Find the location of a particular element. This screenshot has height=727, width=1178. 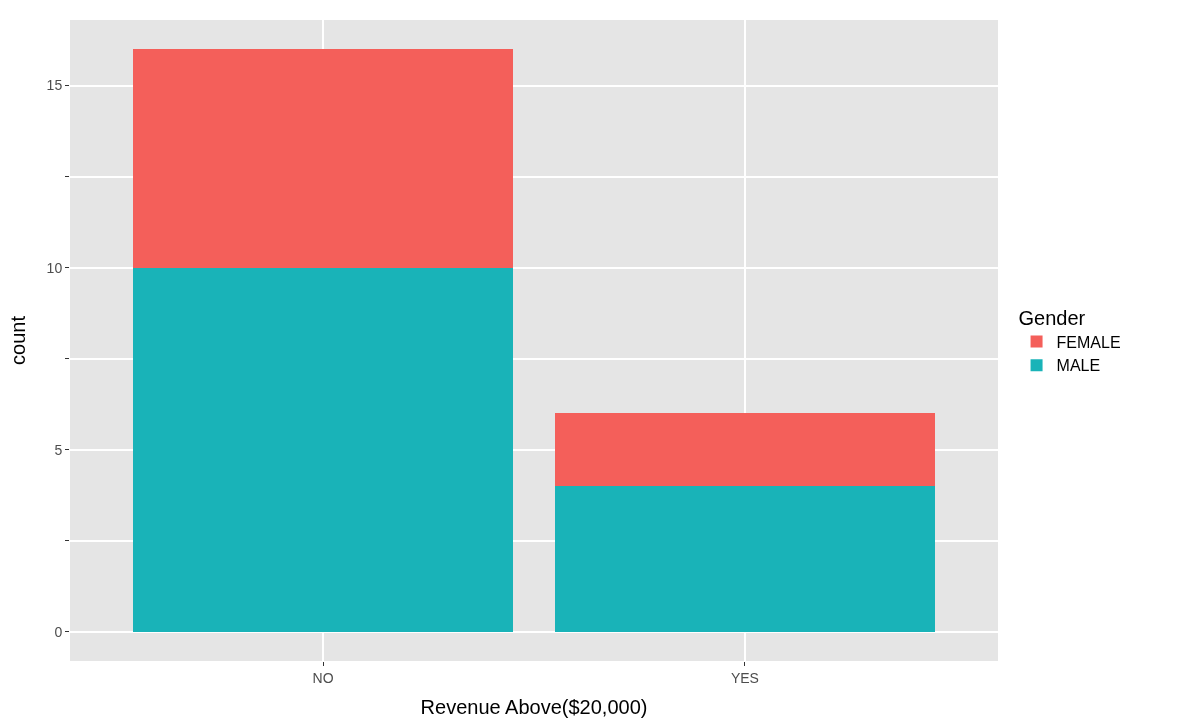

y-tick-label: 5 is located at coordinates (58, 449).